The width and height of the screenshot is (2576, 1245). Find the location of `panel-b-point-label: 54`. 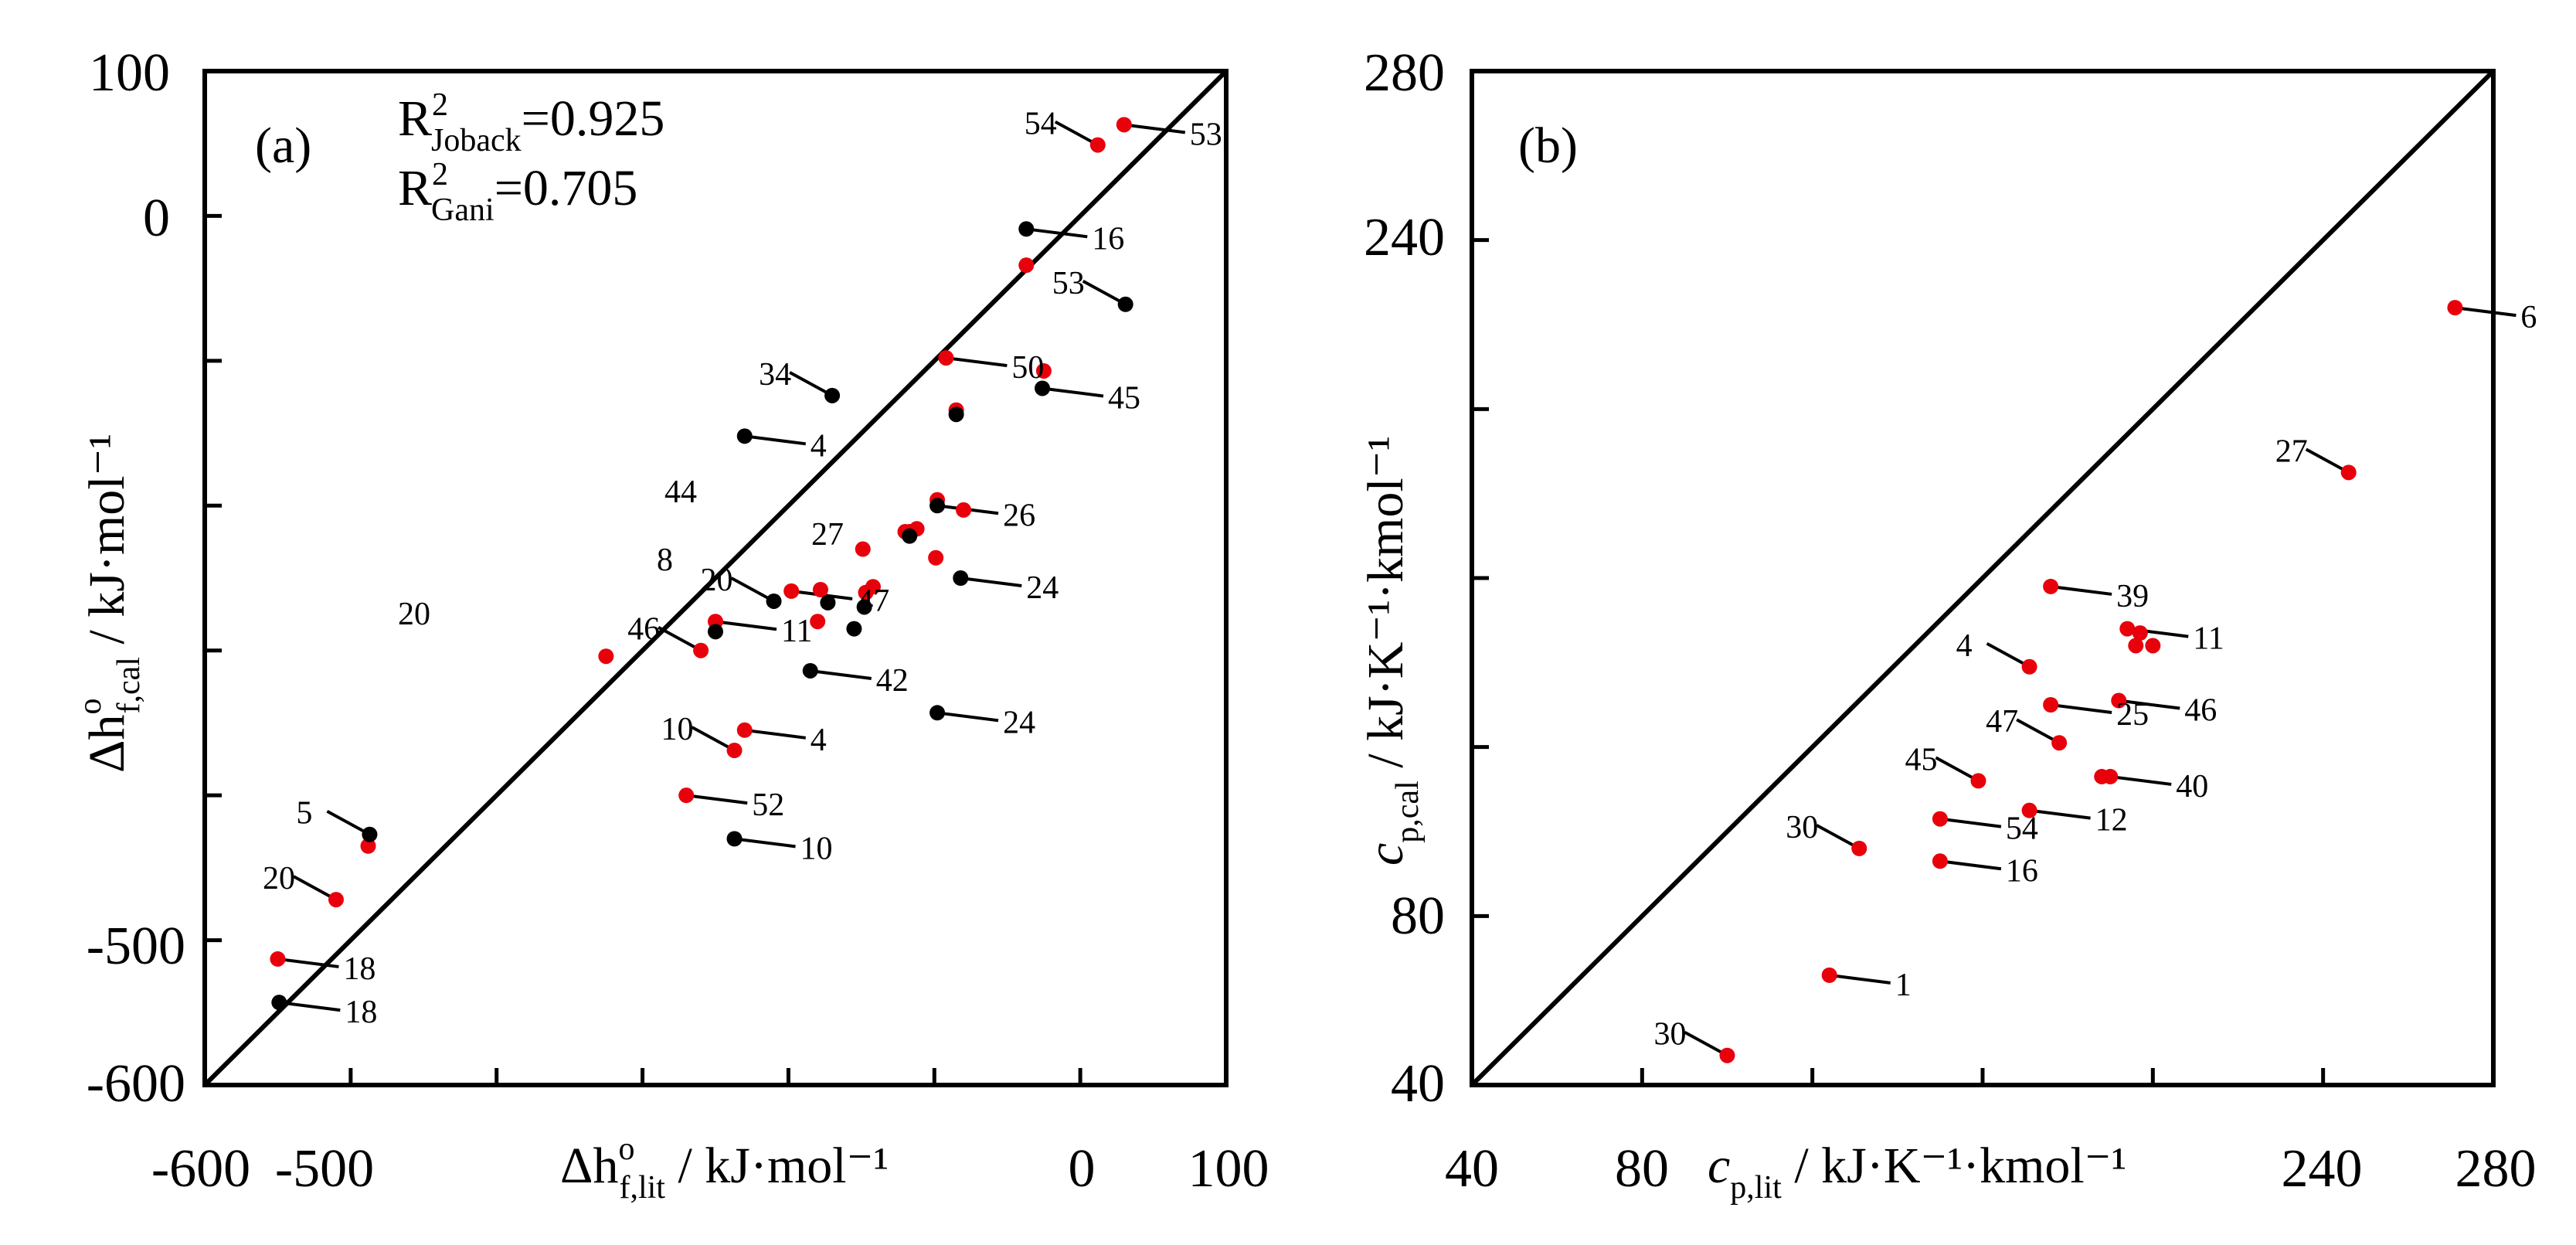

panel-b-point-label: 54 is located at coordinates (2022, 829).